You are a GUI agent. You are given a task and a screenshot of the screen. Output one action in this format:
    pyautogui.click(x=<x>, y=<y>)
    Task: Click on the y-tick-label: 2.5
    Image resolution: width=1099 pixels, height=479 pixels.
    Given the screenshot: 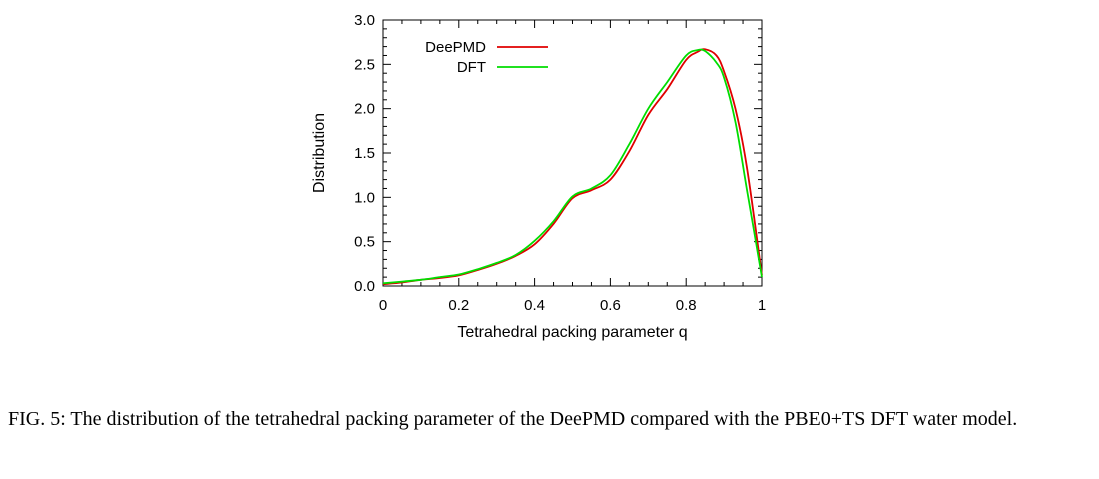 What is the action you would take?
    pyautogui.click(x=364, y=64)
    